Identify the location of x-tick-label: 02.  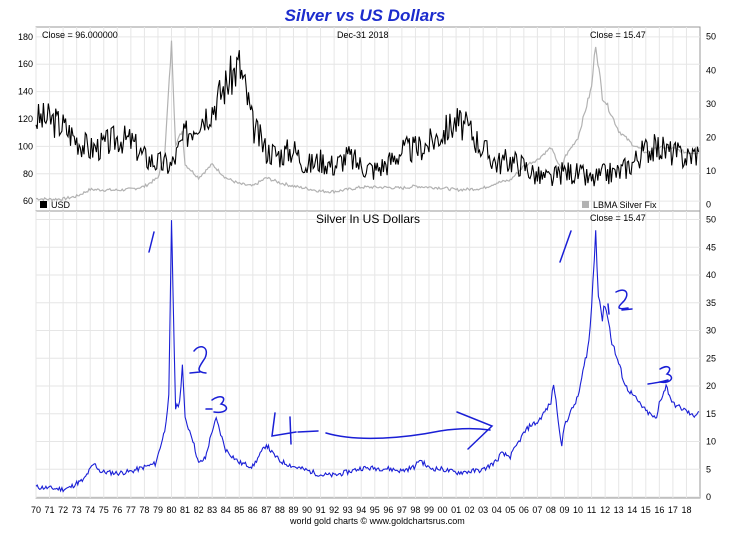
(470, 510).